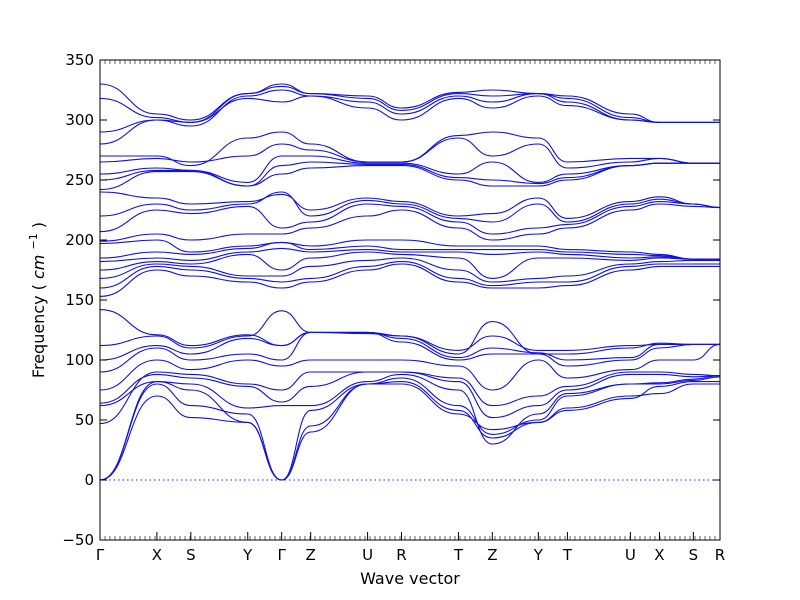 This screenshot has height=600, width=800. What do you see at coordinates (84, 420) in the screenshot?
I see `y-tick-label: 50` at bounding box center [84, 420].